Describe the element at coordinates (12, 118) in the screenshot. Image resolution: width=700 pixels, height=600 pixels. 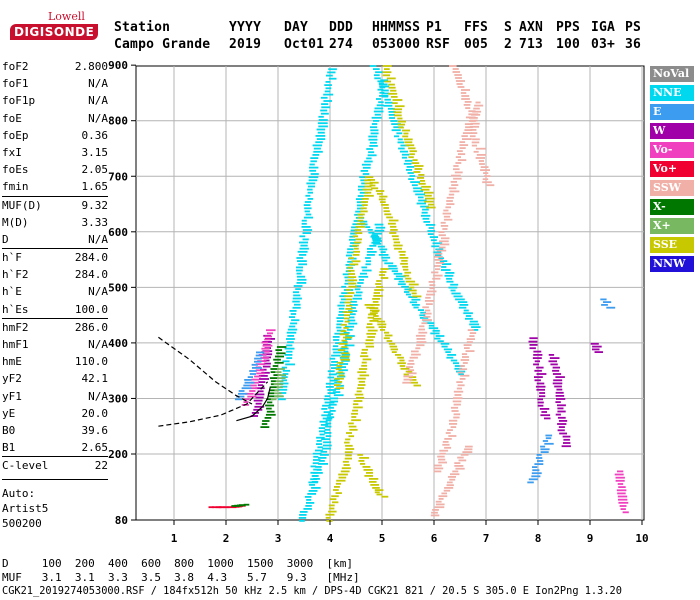
I see `param-key: foE` at that location.